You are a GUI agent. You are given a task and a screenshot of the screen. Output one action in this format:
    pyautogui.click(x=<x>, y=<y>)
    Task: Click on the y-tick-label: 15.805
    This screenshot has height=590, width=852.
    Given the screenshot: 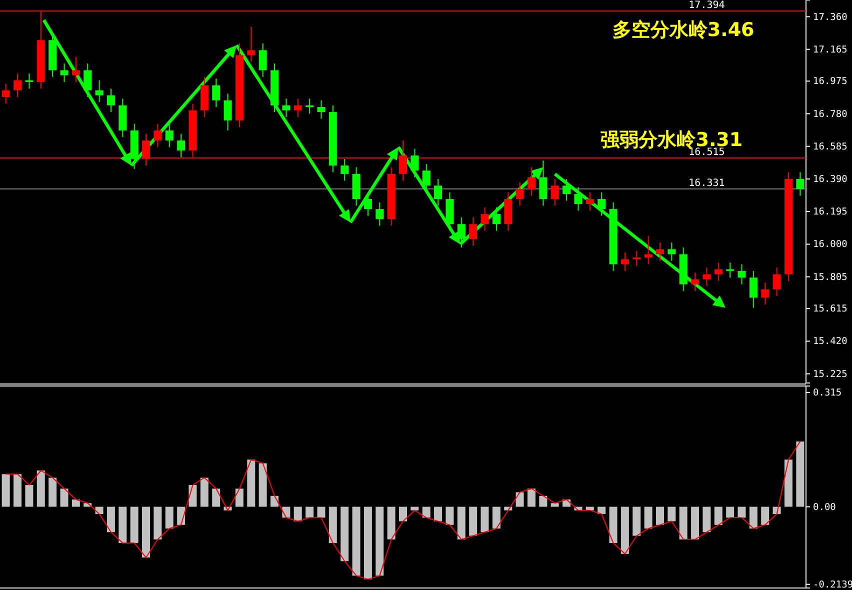 What is the action you would take?
    pyautogui.click(x=830, y=277)
    